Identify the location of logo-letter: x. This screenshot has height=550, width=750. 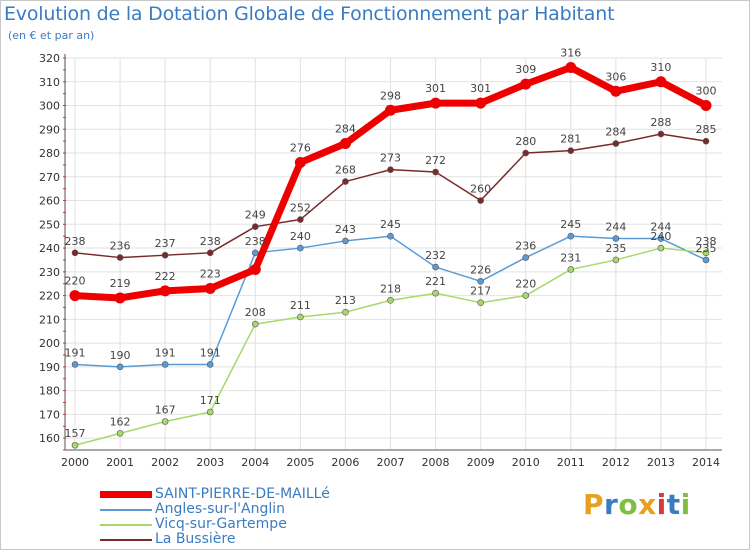
(647, 504).